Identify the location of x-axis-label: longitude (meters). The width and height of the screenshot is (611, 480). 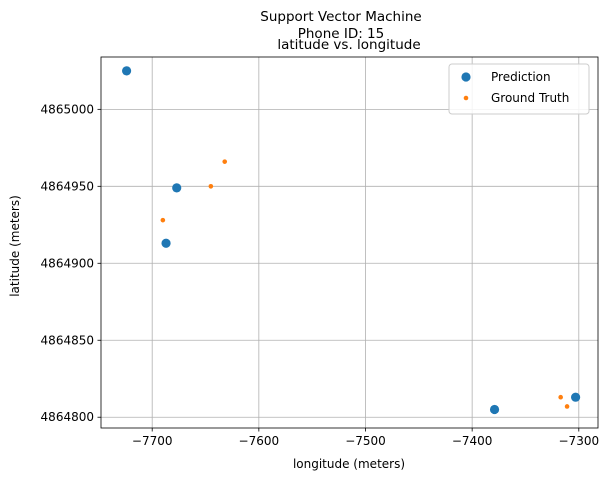
(349, 464).